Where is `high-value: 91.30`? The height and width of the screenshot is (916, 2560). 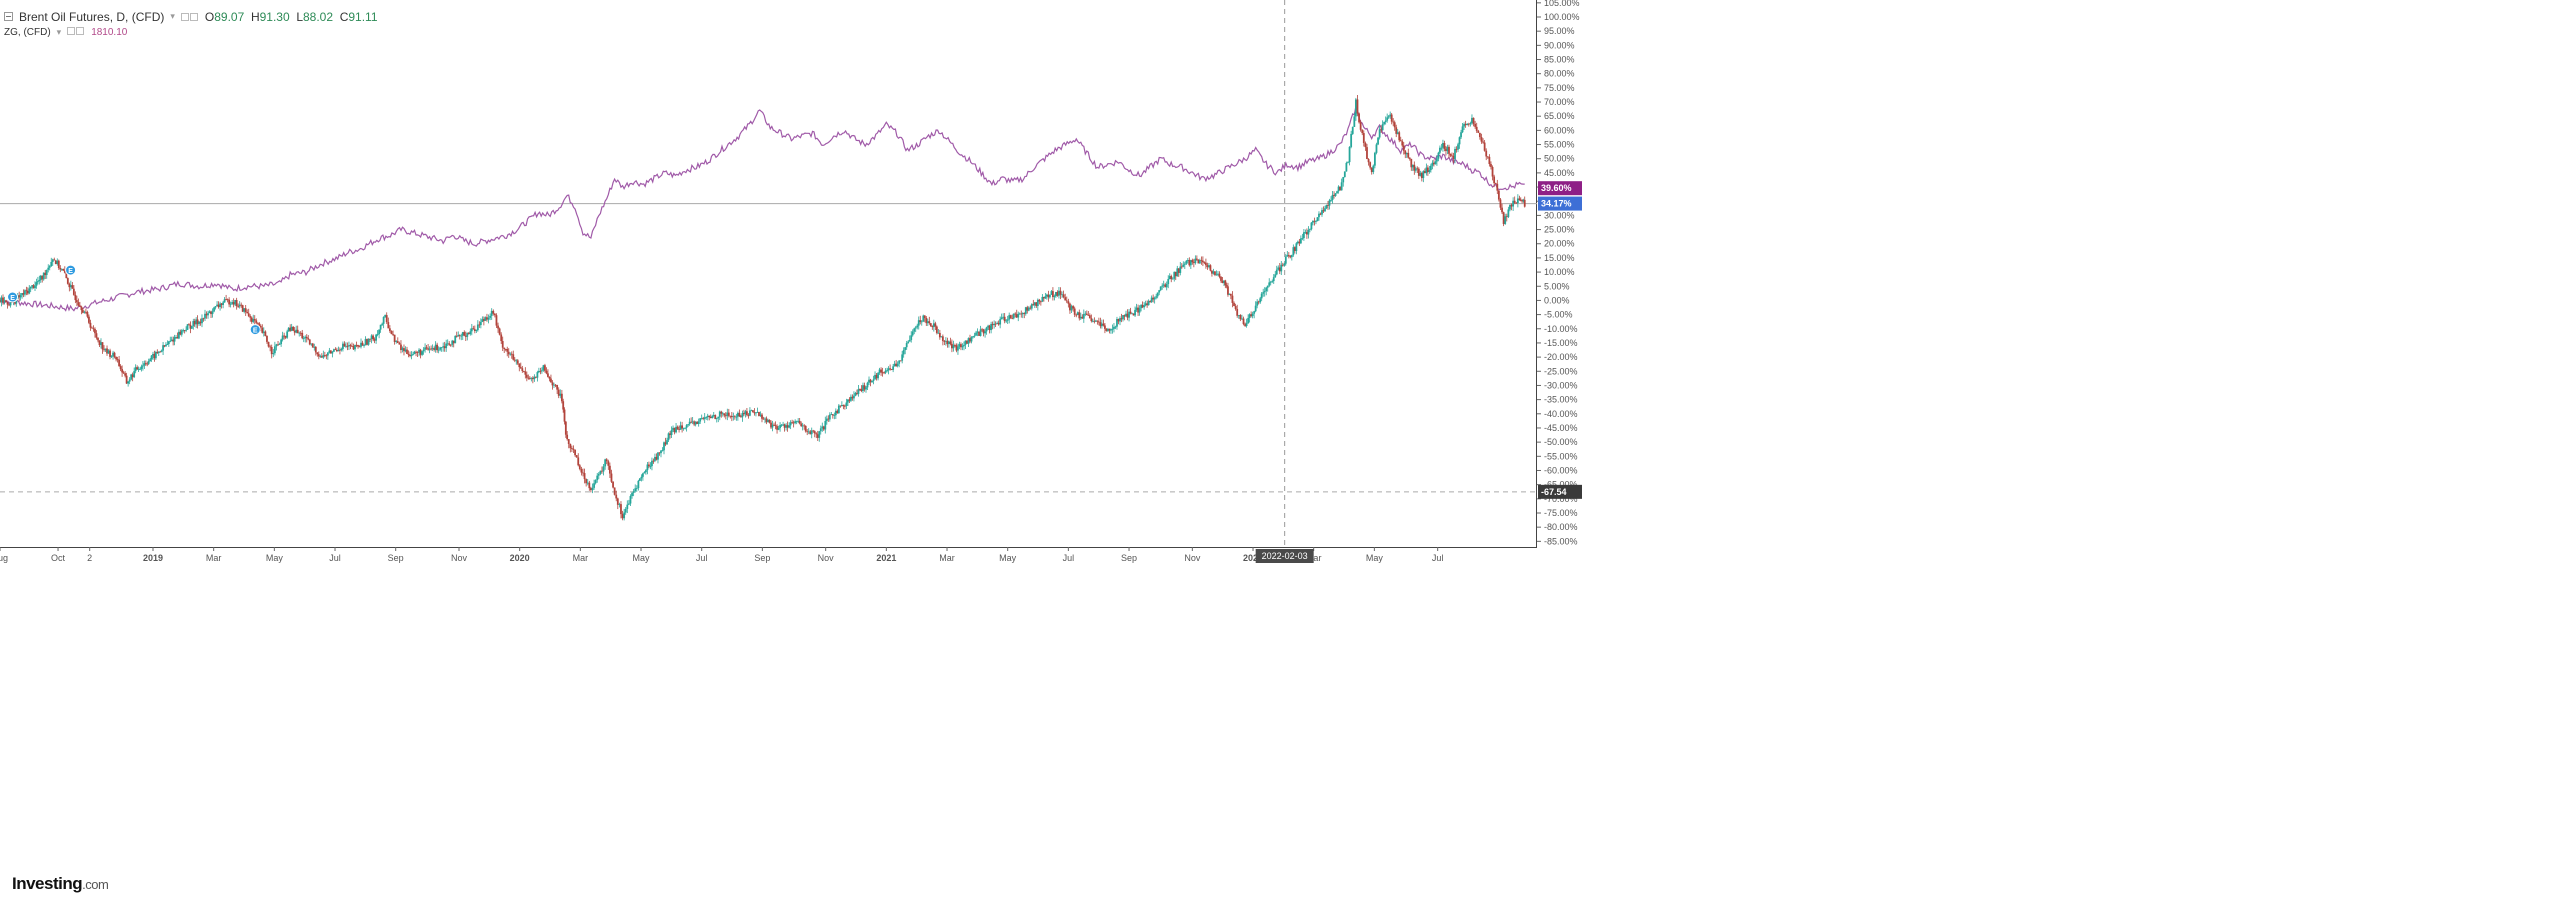
high-value: 91.30 is located at coordinates (274, 16).